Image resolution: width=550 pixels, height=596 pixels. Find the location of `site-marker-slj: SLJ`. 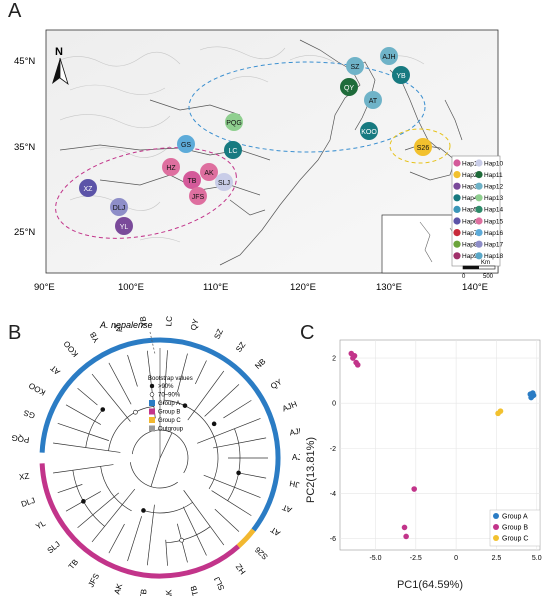

site-marker-slj: SLJ is located at coordinates (224, 182).